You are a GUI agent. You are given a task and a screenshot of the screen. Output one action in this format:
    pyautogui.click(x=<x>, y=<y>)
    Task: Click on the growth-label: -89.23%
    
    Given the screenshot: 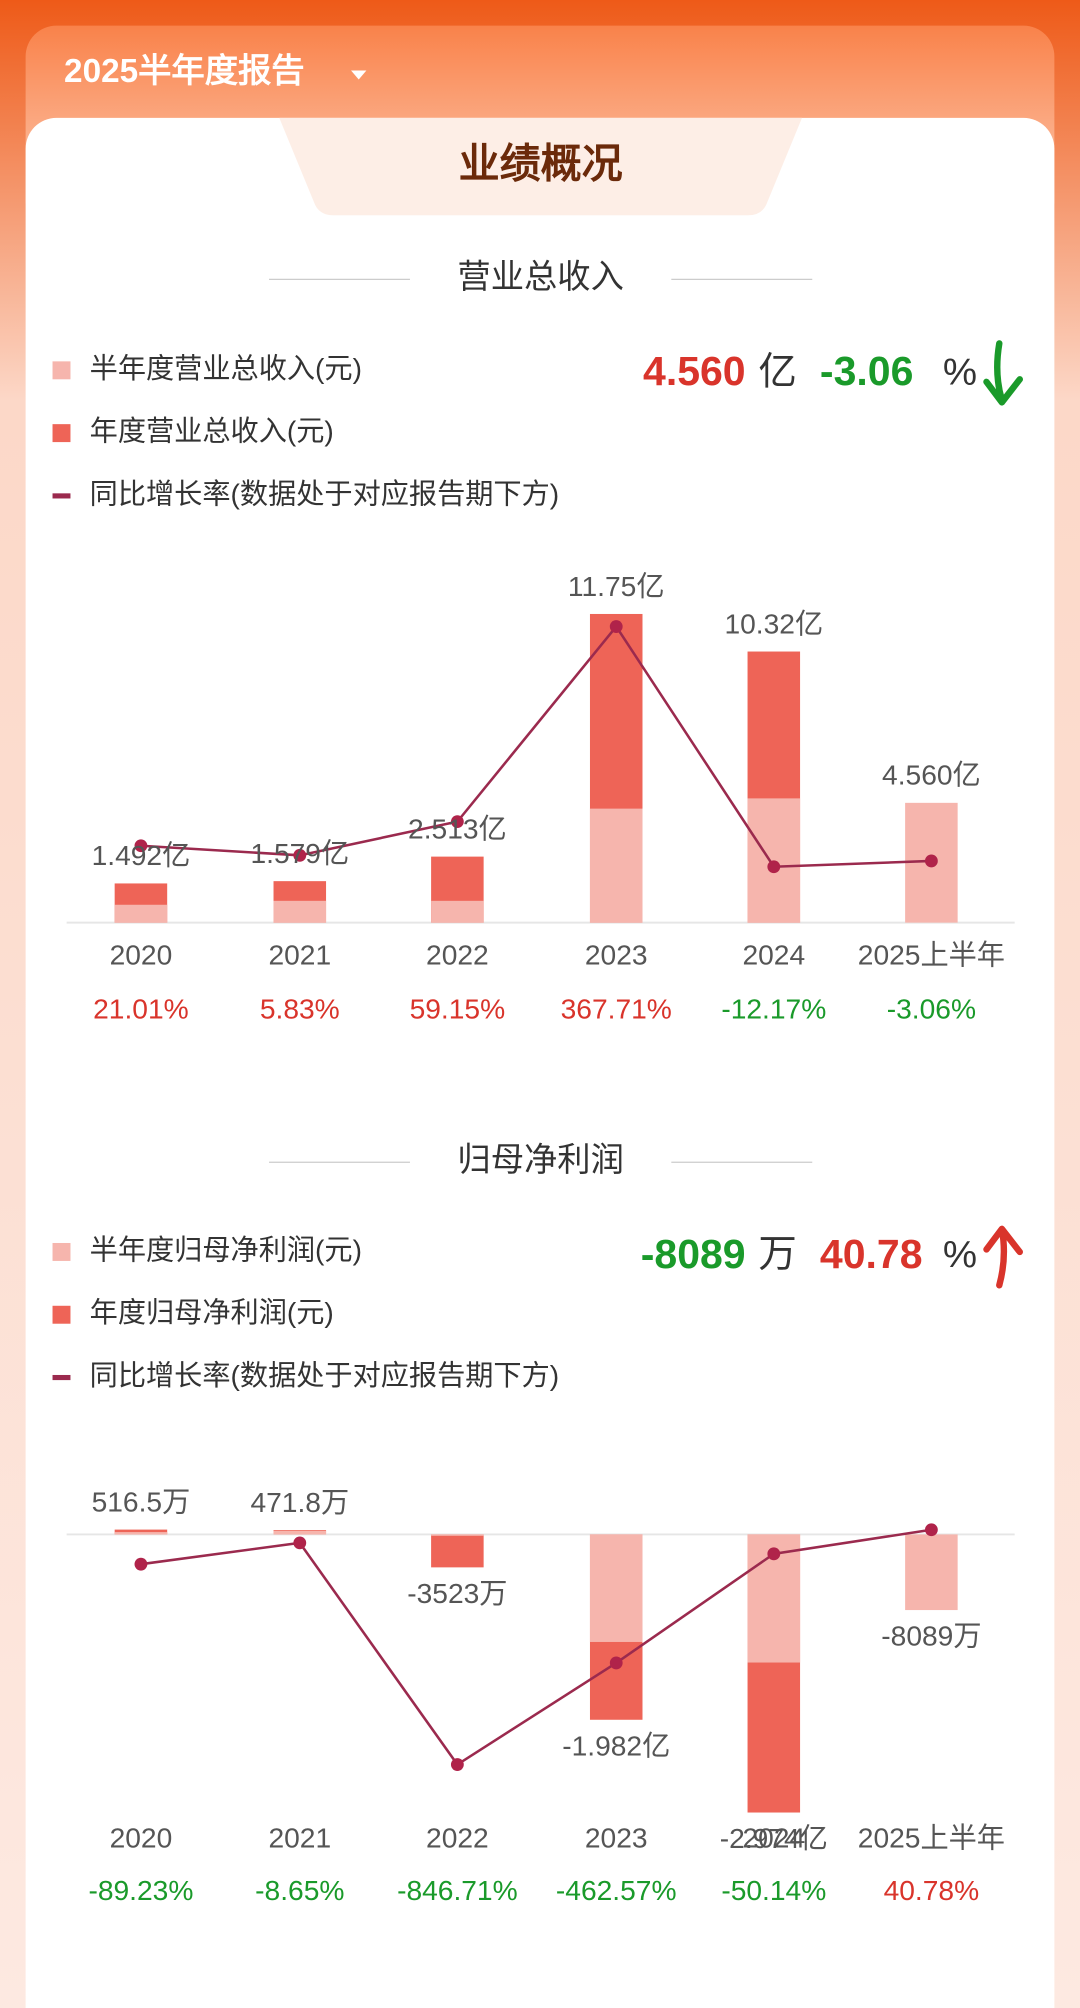 What is the action you would take?
    pyautogui.click(x=140, y=1890)
    